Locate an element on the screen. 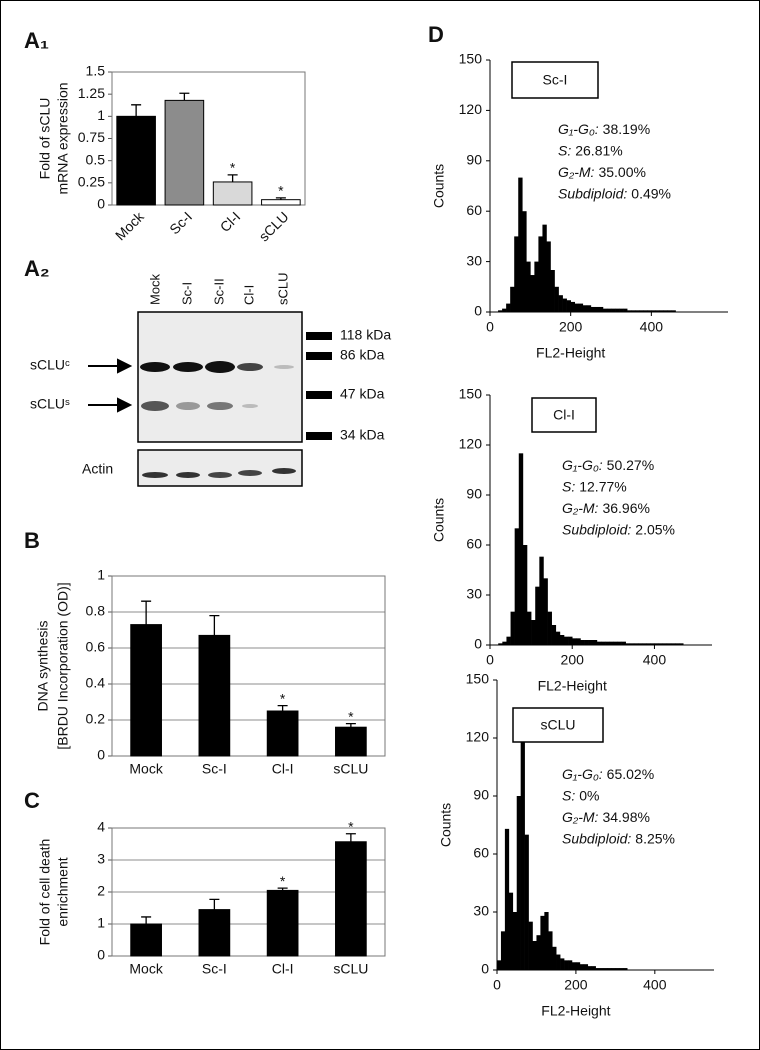  x-tick-label: sCLU is located at coordinates (350, 969).